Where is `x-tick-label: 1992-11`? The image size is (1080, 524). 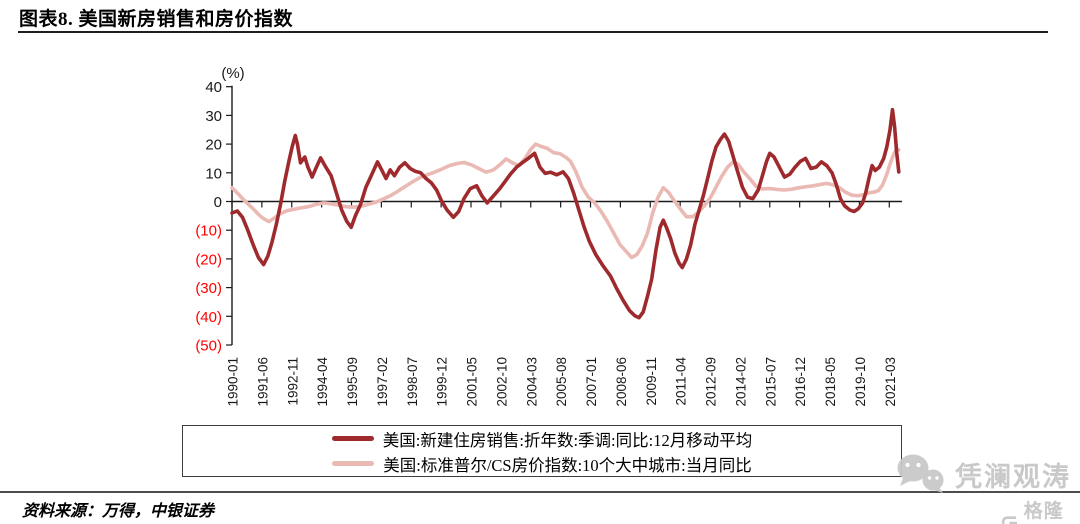 x-tick-label: 1992-11 is located at coordinates (292, 381).